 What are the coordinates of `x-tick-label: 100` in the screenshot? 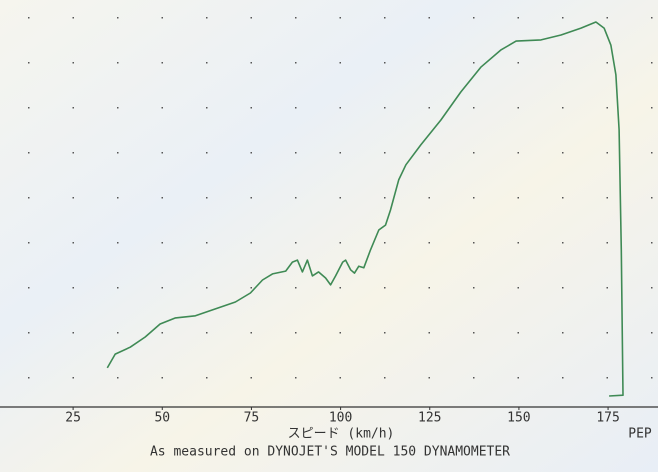 It's located at (340, 418).